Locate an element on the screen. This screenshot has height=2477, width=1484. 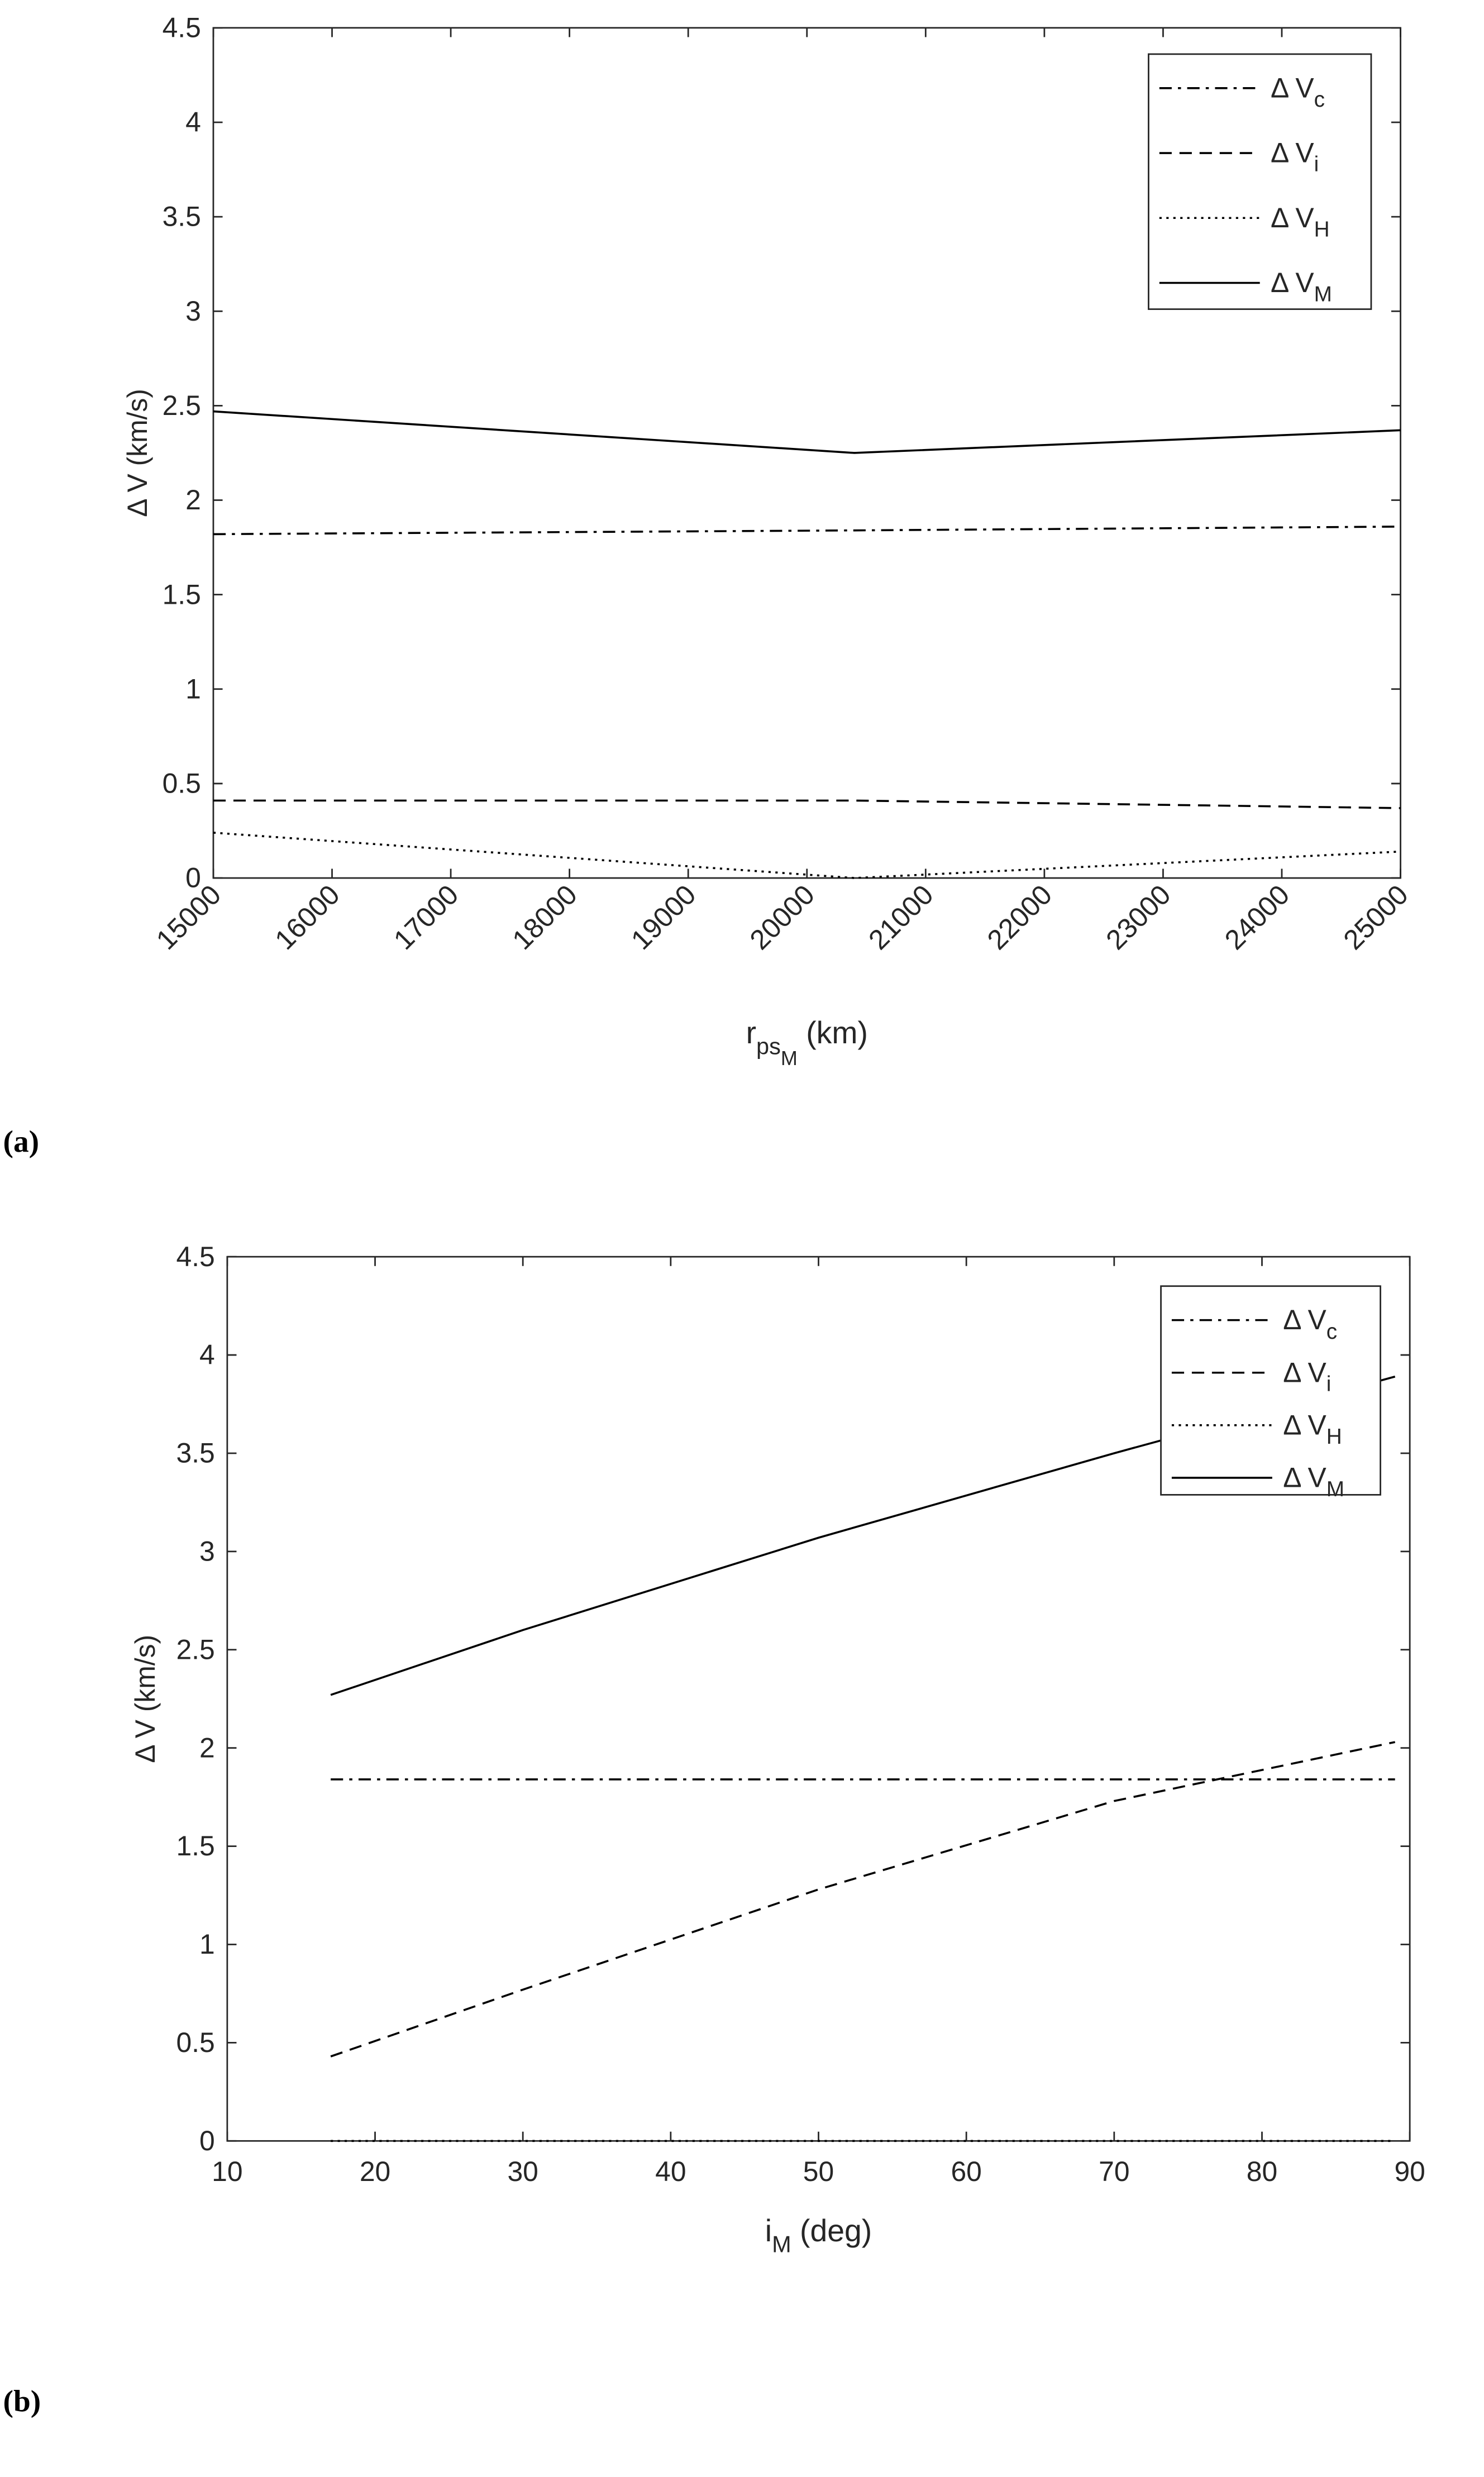
x-axis-label-part: r is located at coordinates (751, 1032).